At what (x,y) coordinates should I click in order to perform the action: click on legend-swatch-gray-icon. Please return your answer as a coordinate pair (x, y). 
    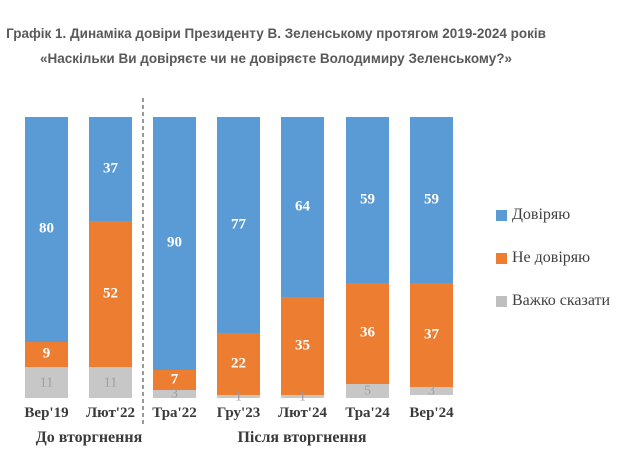
    Looking at the image, I should click on (501, 301).